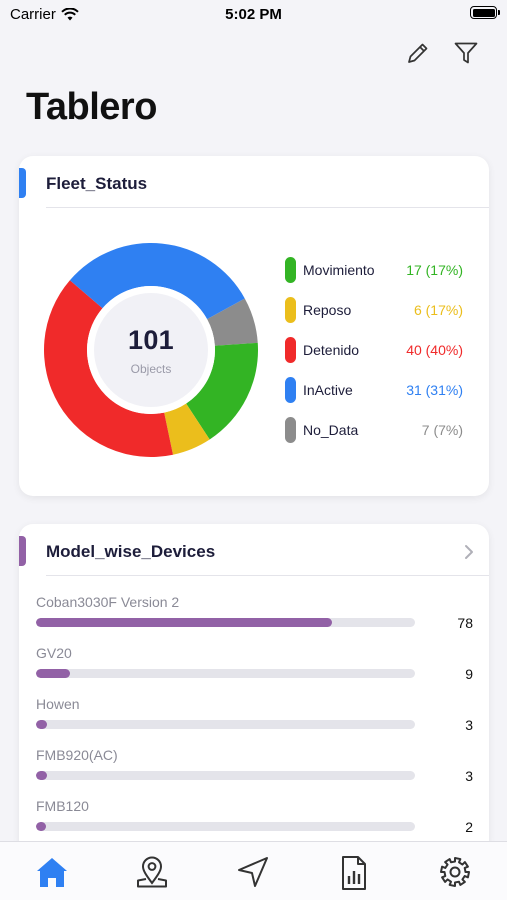 The height and width of the screenshot is (900, 507). Describe the element at coordinates (380, 436) in the screenshot. I see `legend-item-no-data: No_Data 7 (7%)` at that location.